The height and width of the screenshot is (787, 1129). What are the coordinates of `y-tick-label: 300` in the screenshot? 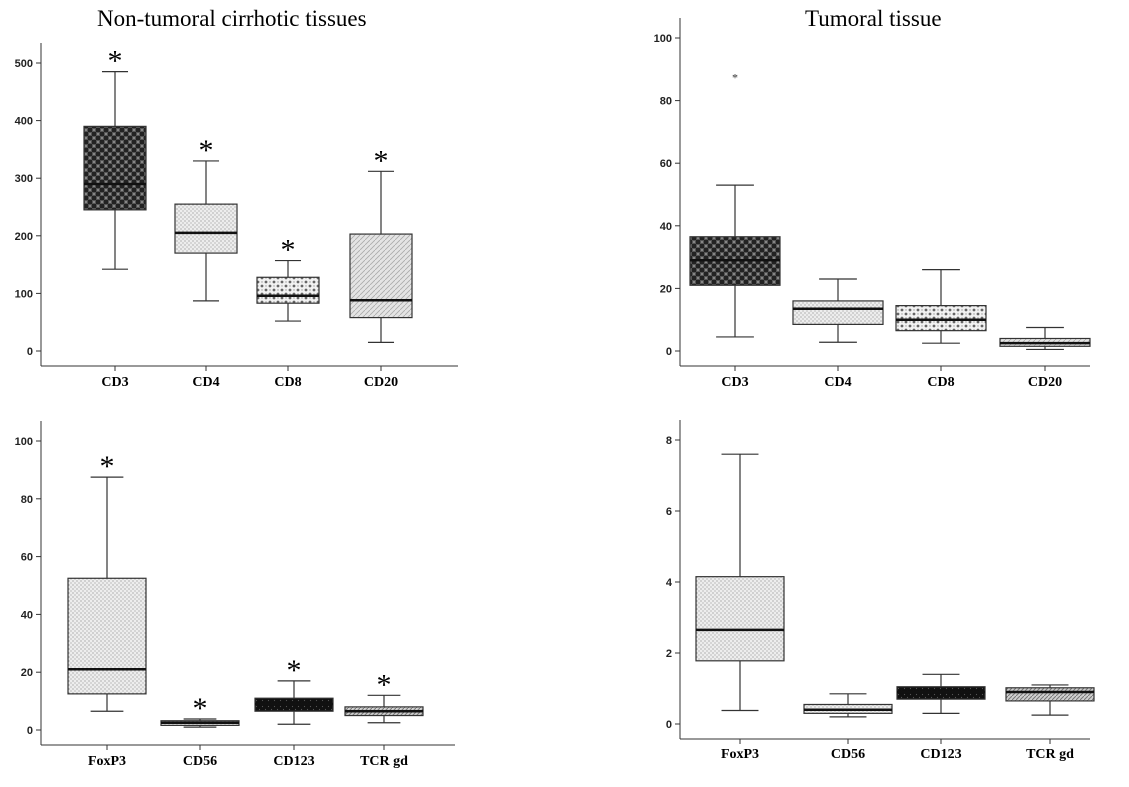 It's located at (24, 179).